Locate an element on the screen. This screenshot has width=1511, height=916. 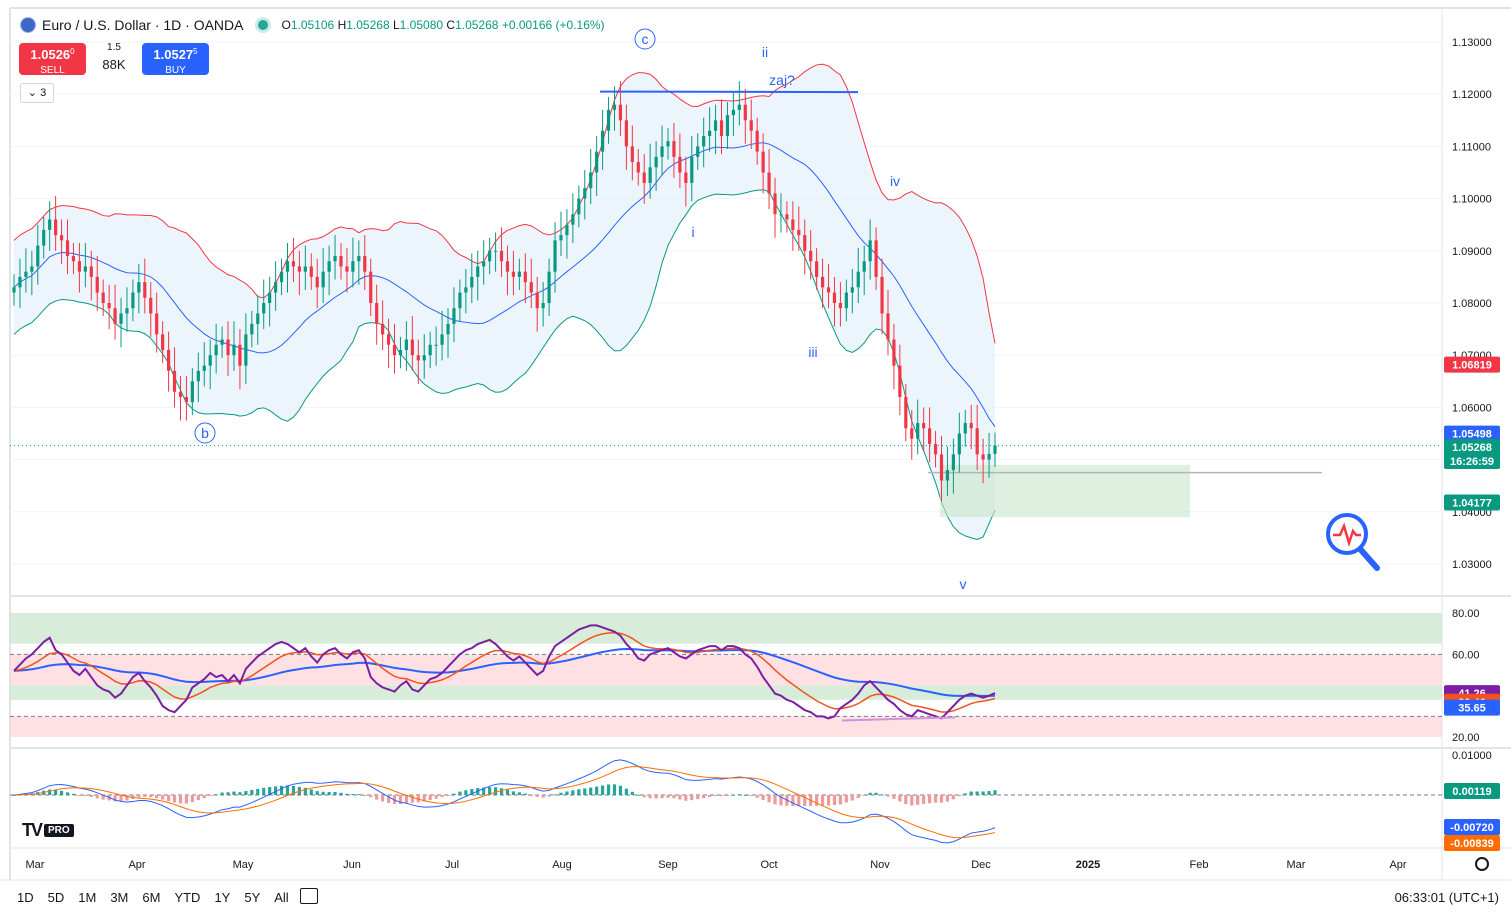
wave-label-2: ii is located at coordinates (765, 52).